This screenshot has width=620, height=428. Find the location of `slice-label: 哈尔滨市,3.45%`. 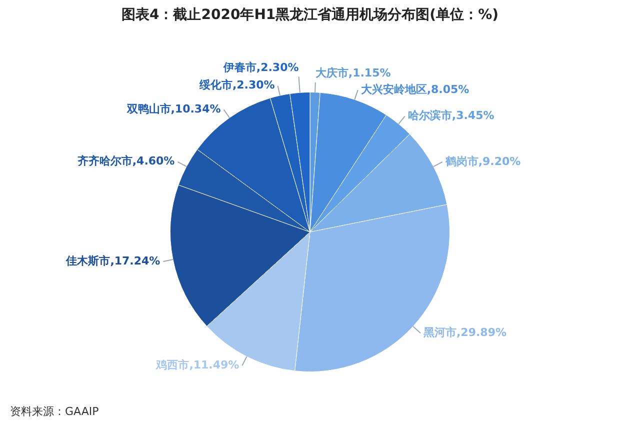

slice-label: 哈尔滨市,3.45% is located at coordinates (451, 115).